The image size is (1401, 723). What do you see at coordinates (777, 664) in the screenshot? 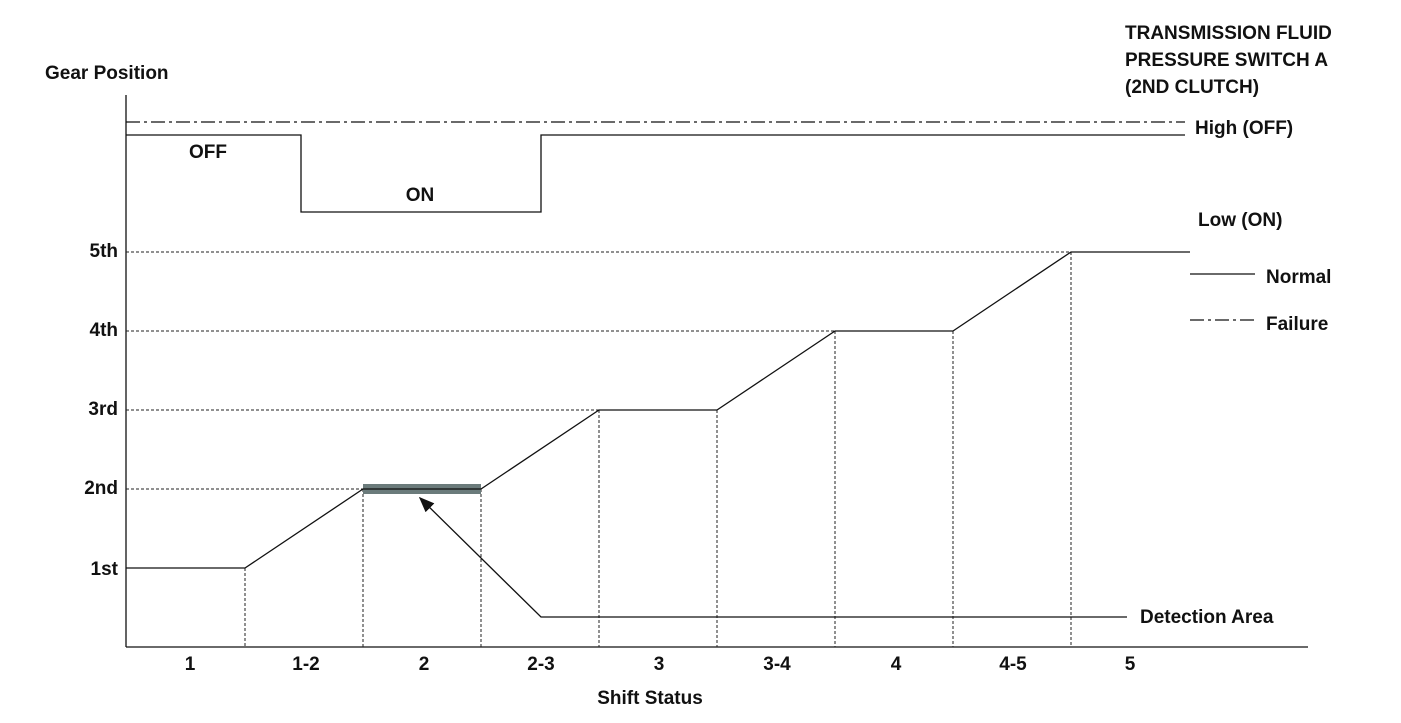
I see `shift-label: 3-4` at bounding box center [777, 664].